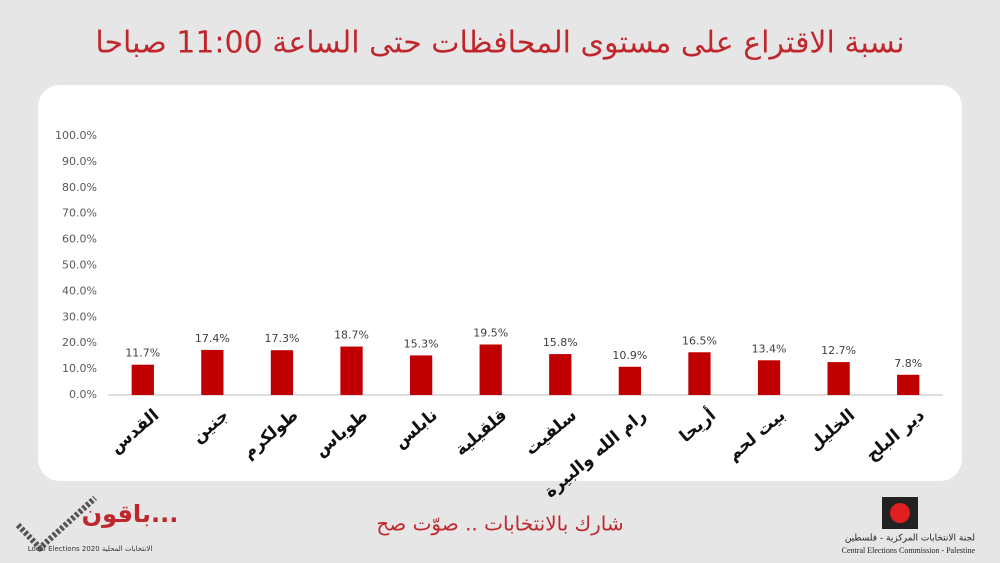 This screenshot has width=1000, height=563. What do you see at coordinates (142, 353) in the screenshot?
I see `value-label: 11.7%` at bounding box center [142, 353].